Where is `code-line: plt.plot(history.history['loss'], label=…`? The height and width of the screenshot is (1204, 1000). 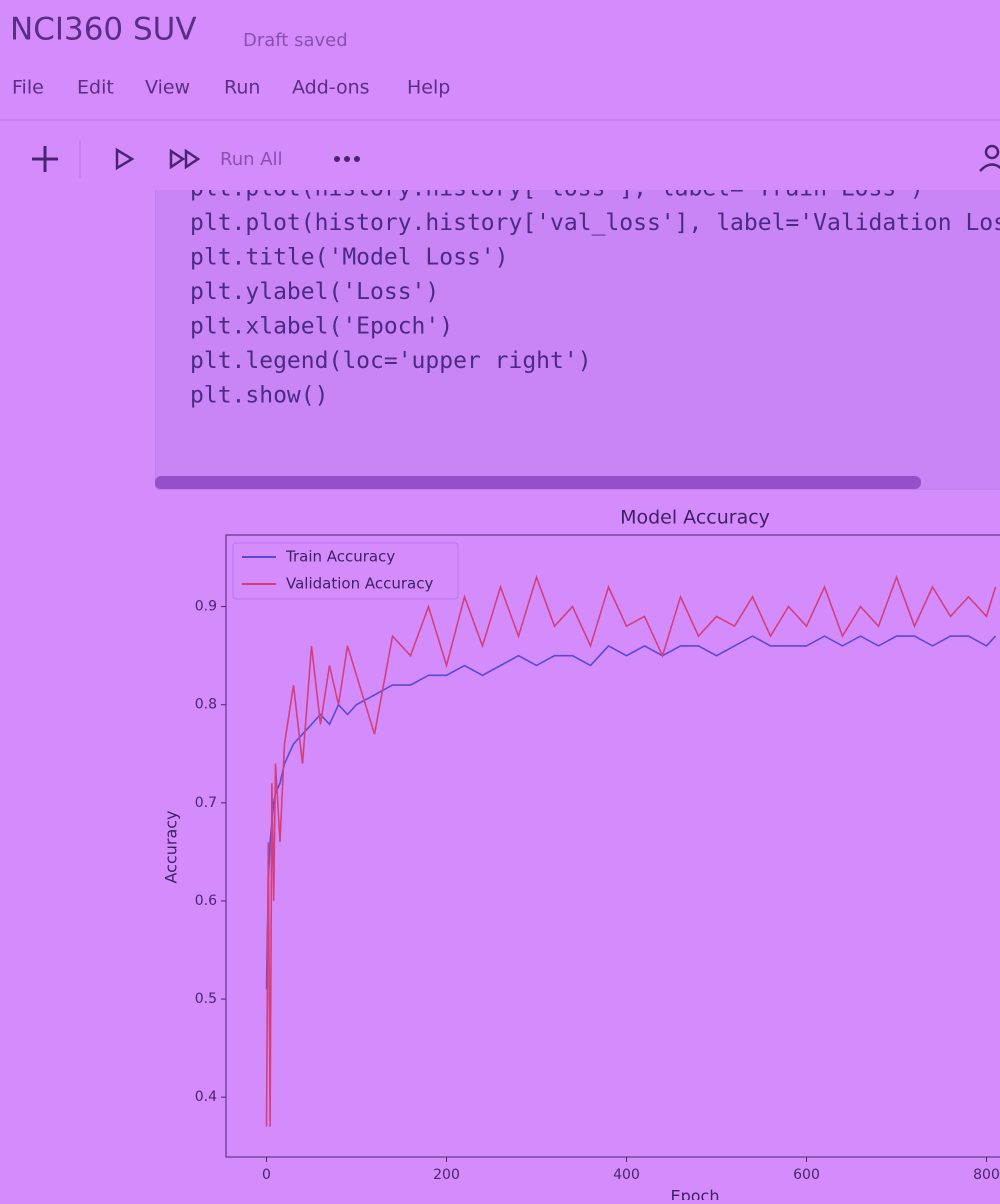
code-line: plt.plot(history.history['loss'], label=… is located at coordinates (557, 189).